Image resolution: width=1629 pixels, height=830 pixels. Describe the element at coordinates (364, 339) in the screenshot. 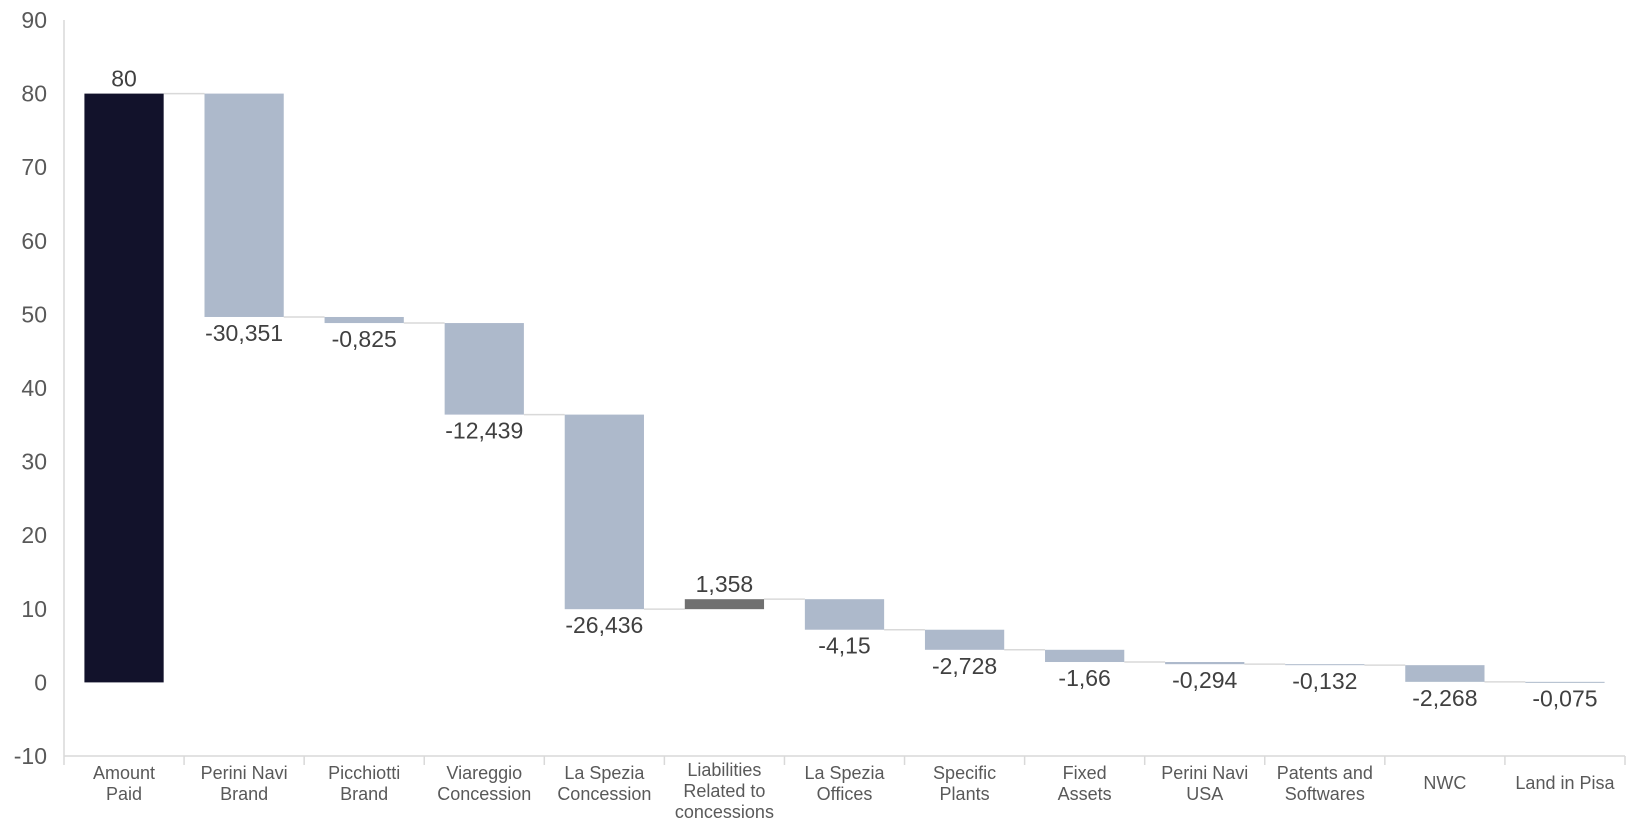

I see `data-label: -0,825` at that location.